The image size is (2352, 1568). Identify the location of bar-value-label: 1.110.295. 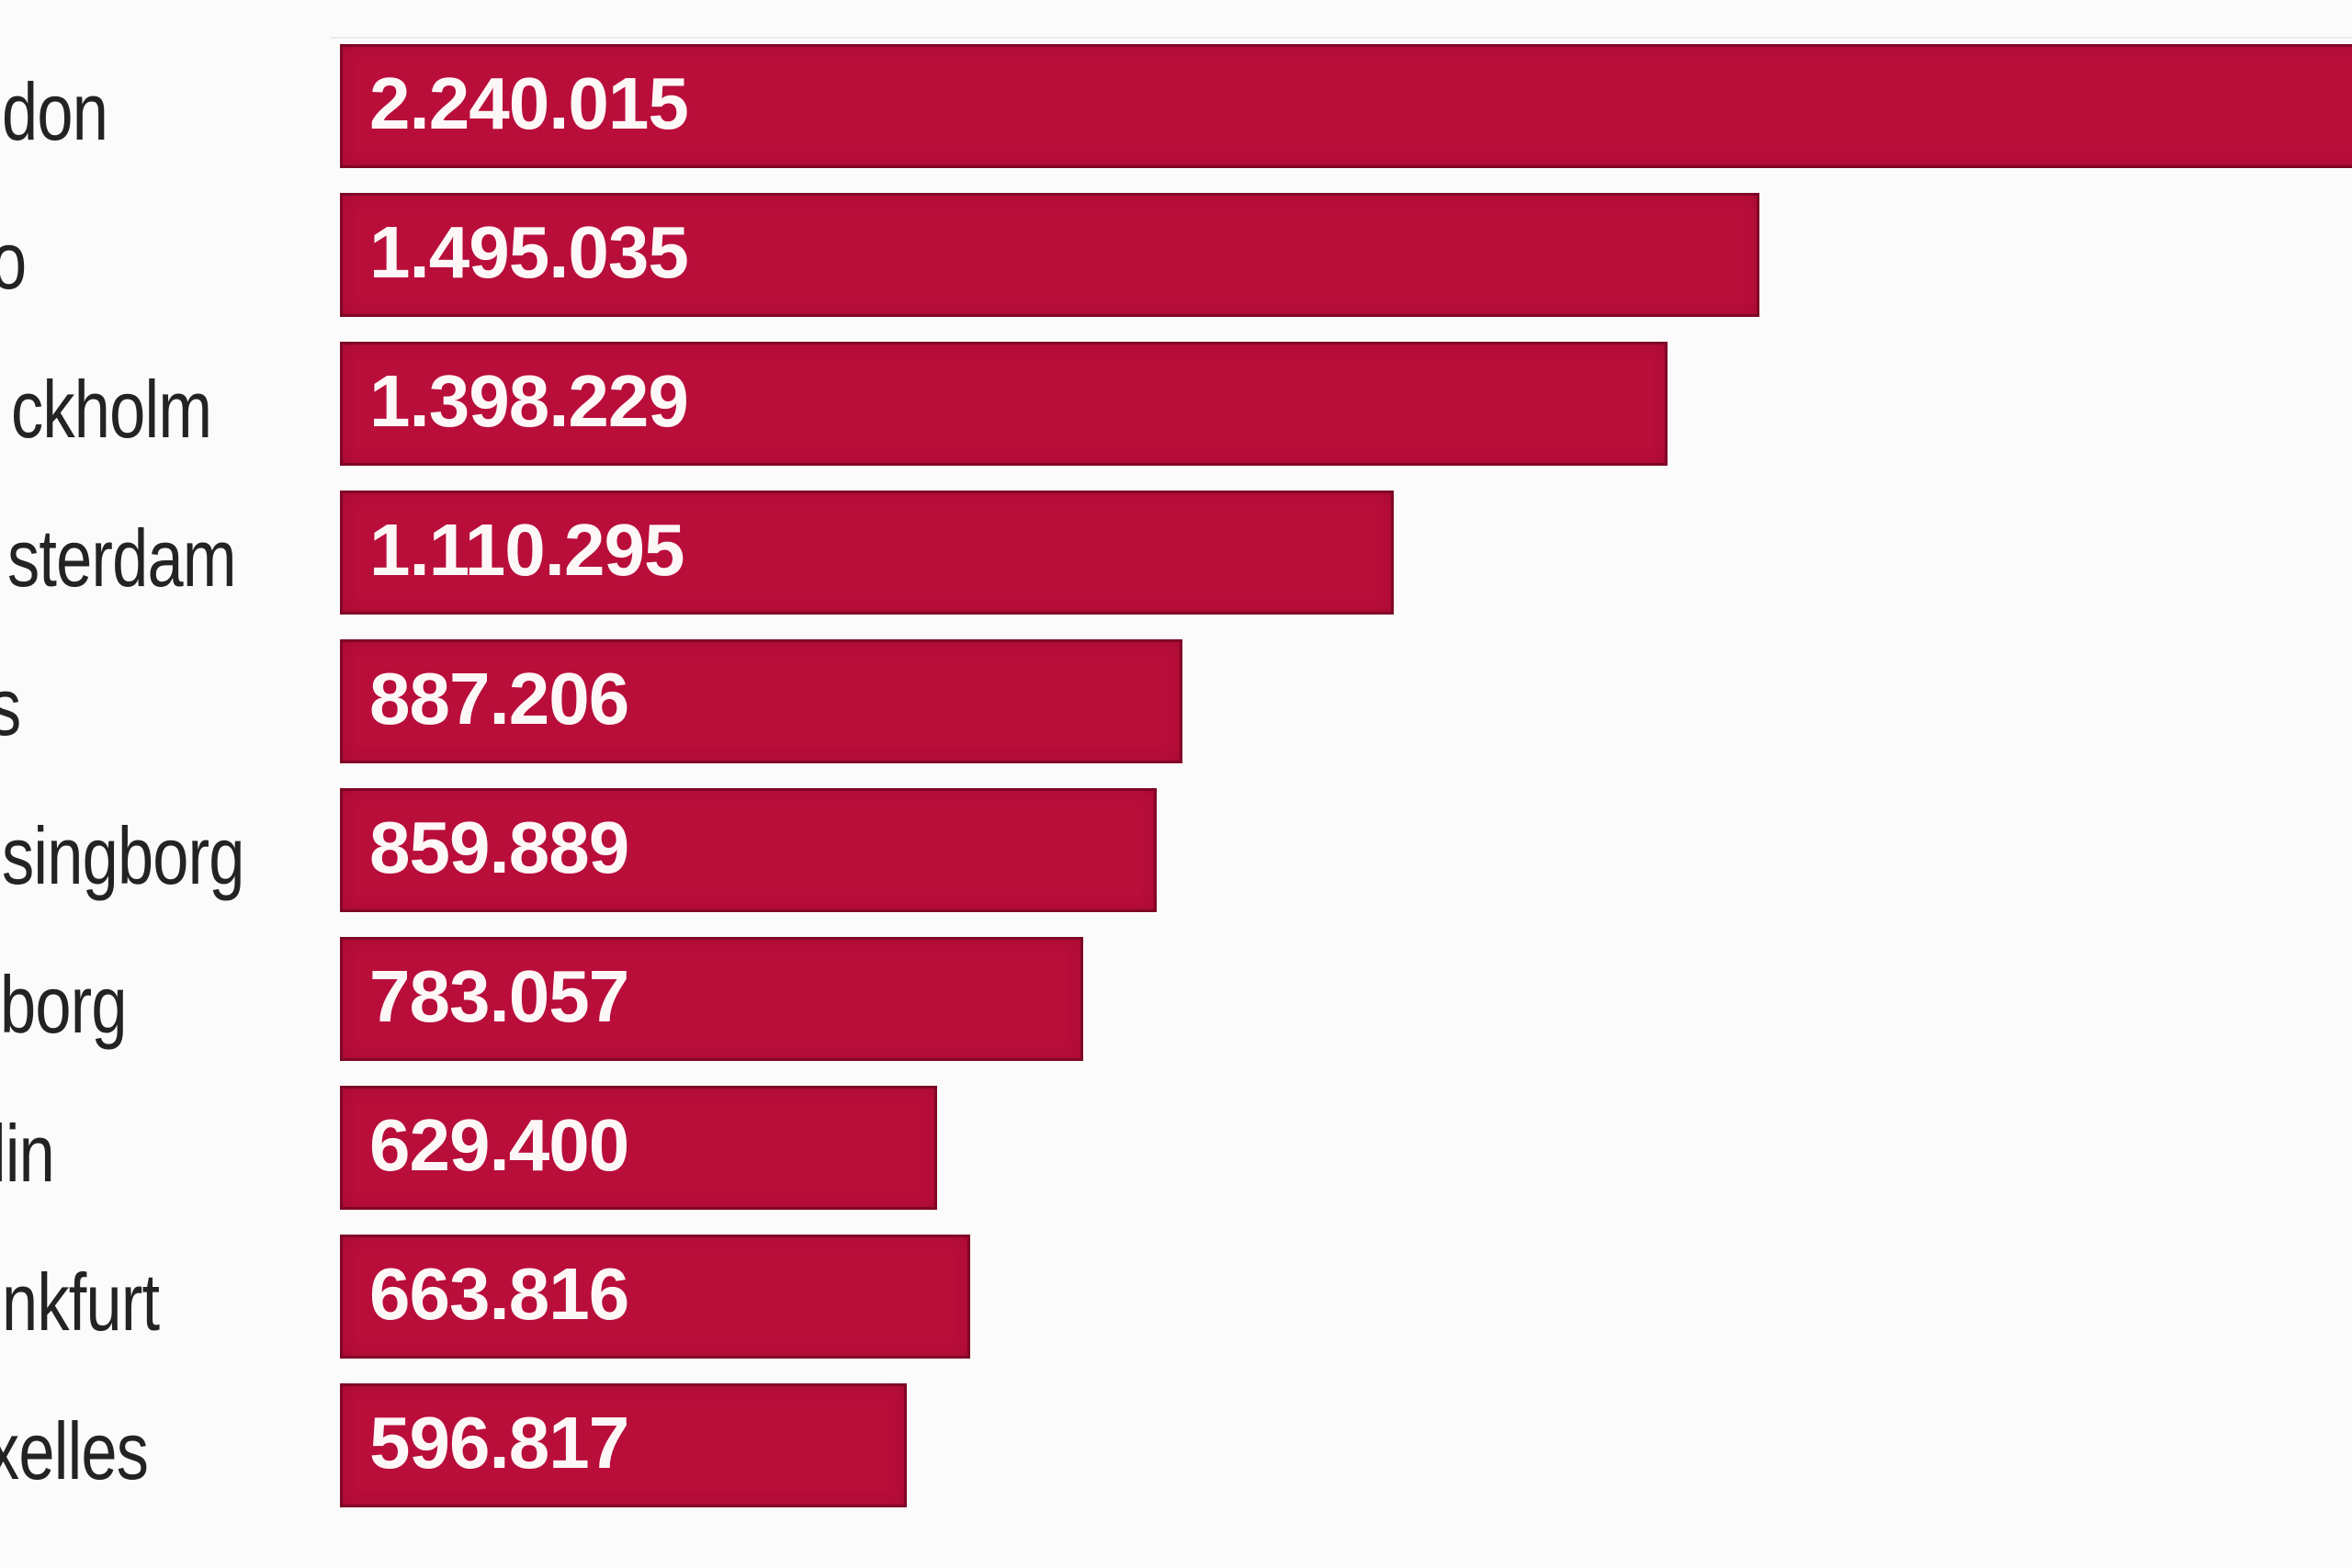
(527, 549).